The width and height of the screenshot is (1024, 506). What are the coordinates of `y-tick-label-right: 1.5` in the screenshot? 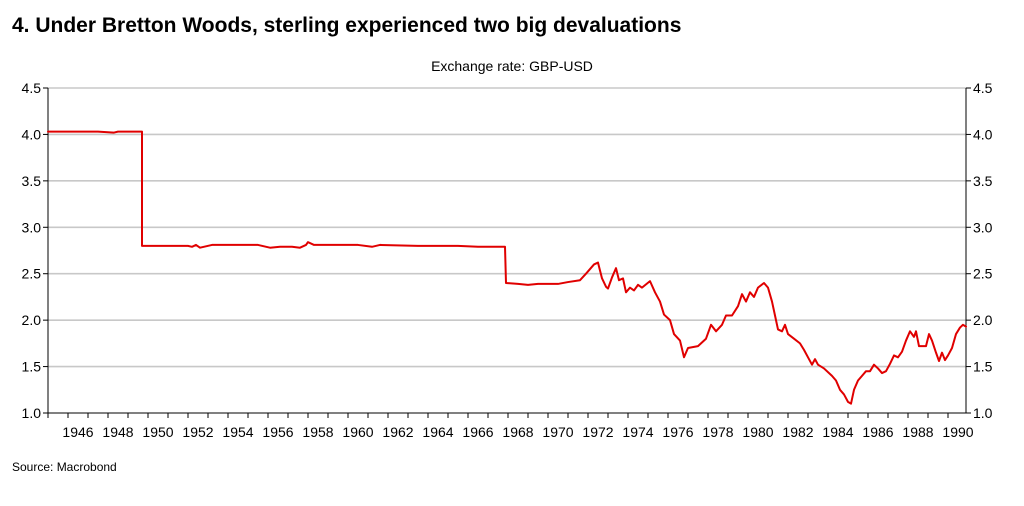 It's located at (983, 367).